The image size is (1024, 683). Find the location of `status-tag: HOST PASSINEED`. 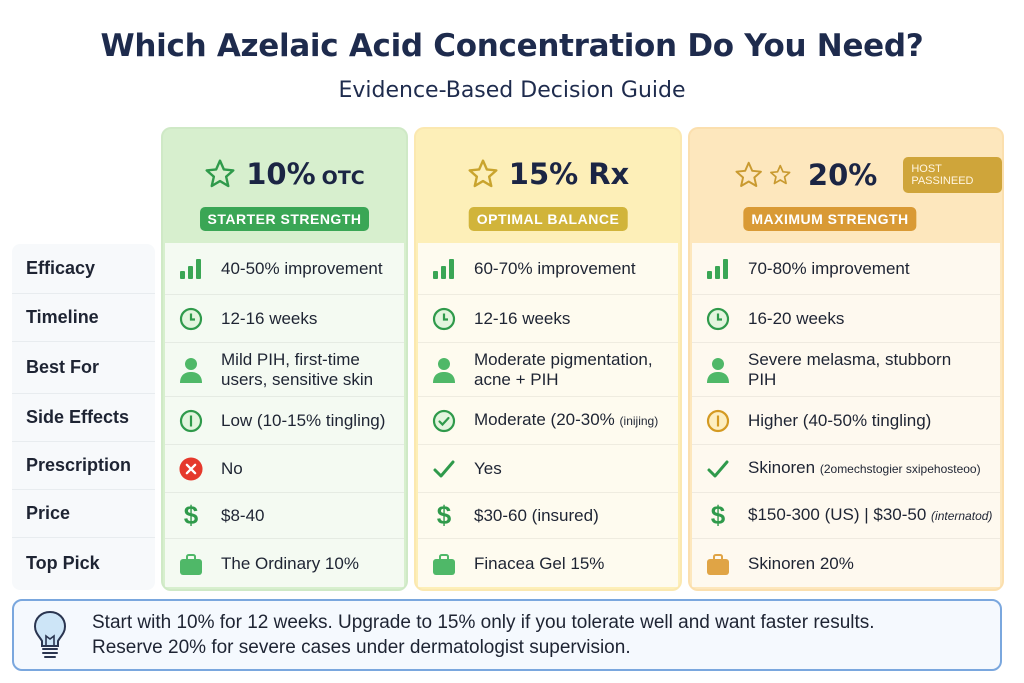

status-tag: HOST PASSINEED is located at coordinates (952, 175).